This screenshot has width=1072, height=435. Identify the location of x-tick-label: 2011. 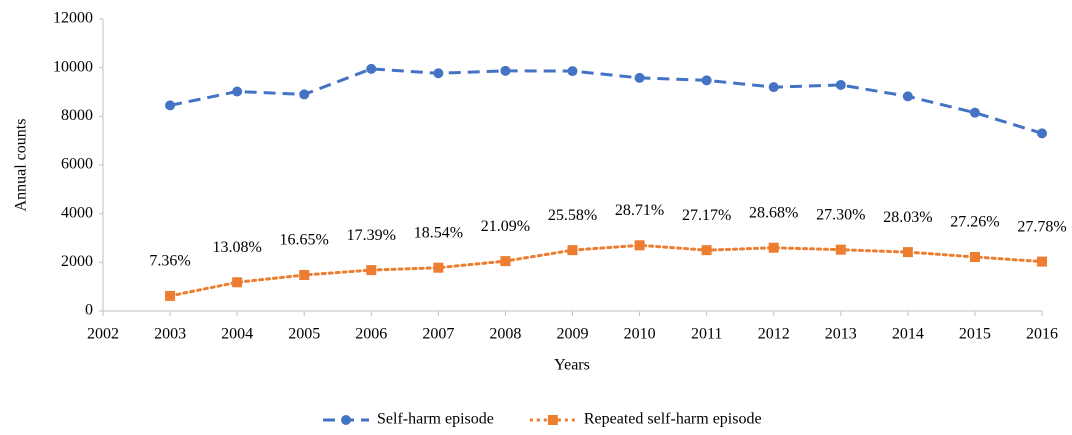
(706, 334).